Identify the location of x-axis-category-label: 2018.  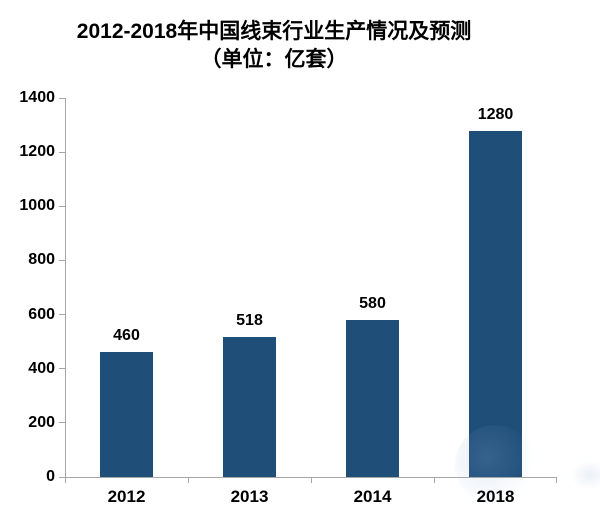
(495, 496).